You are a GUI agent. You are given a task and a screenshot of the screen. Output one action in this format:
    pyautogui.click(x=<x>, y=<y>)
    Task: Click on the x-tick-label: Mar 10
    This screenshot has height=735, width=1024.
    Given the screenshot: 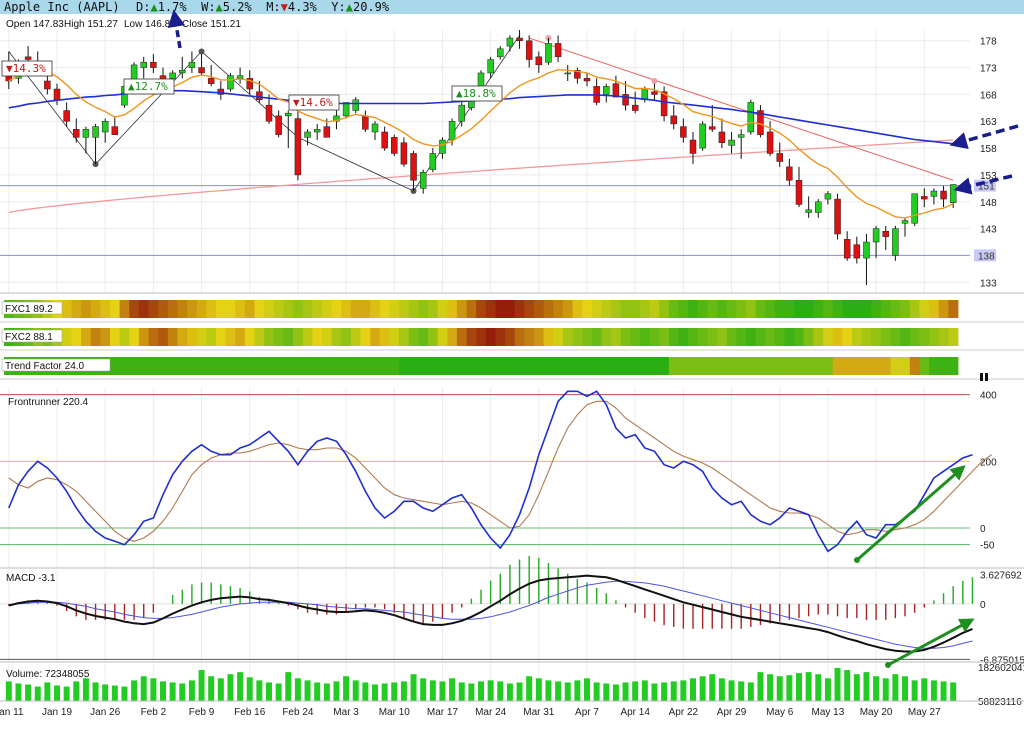 What is the action you would take?
    pyautogui.click(x=395, y=712)
    